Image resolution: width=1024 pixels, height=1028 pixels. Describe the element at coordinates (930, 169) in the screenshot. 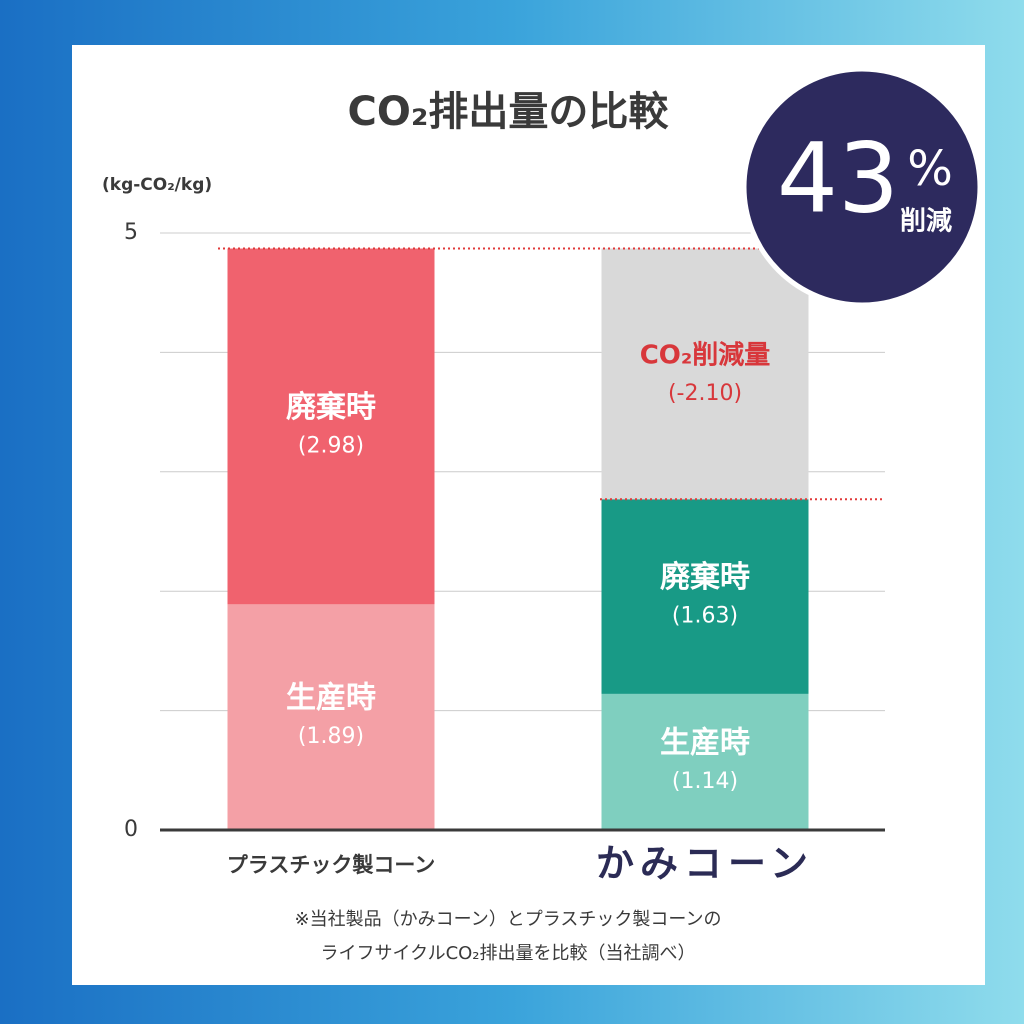

I see `badge-unit: %` at that location.